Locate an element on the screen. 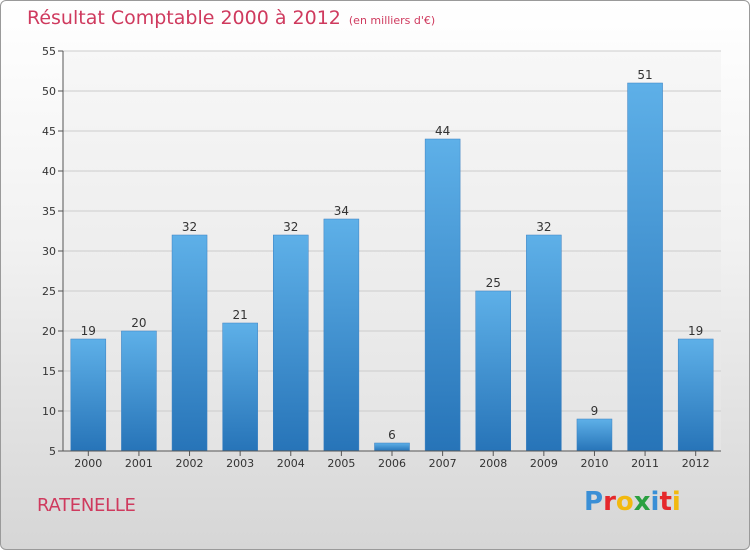 This screenshot has width=750, height=550. bar-value-label: 6 is located at coordinates (392, 435).